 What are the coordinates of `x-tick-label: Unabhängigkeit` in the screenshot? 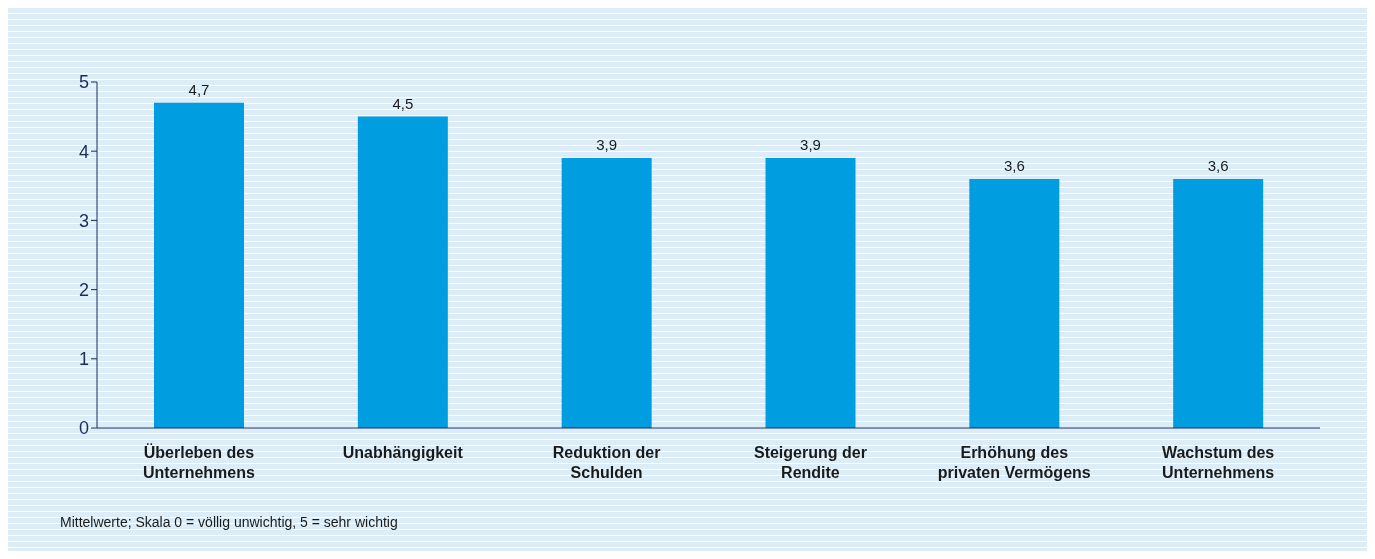 It's located at (403, 452).